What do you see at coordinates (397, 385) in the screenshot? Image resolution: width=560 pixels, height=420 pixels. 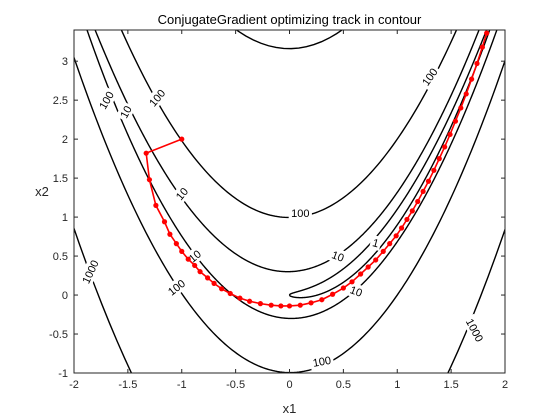 I see `x-tick-label: 1` at bounding box center [397, 385].